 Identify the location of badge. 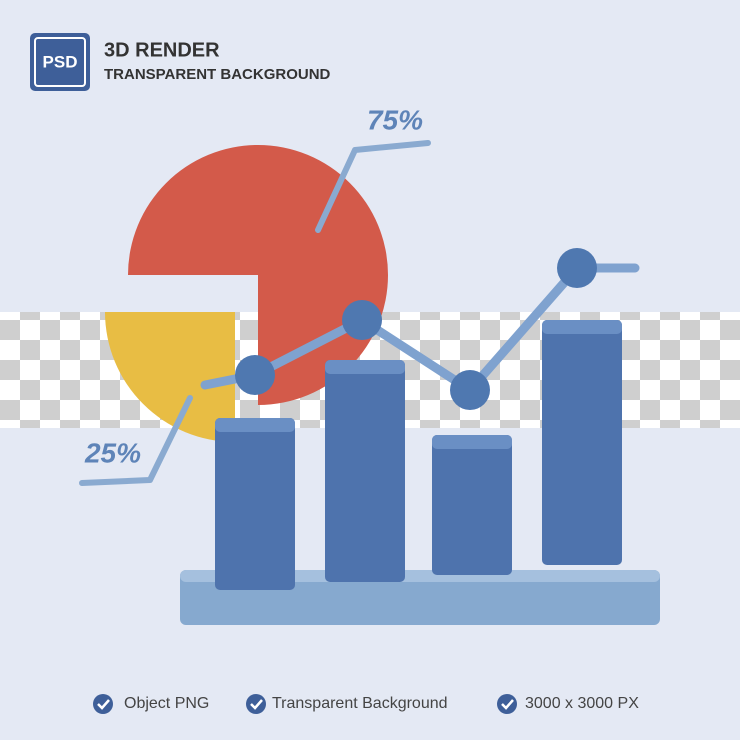
(60, 62).